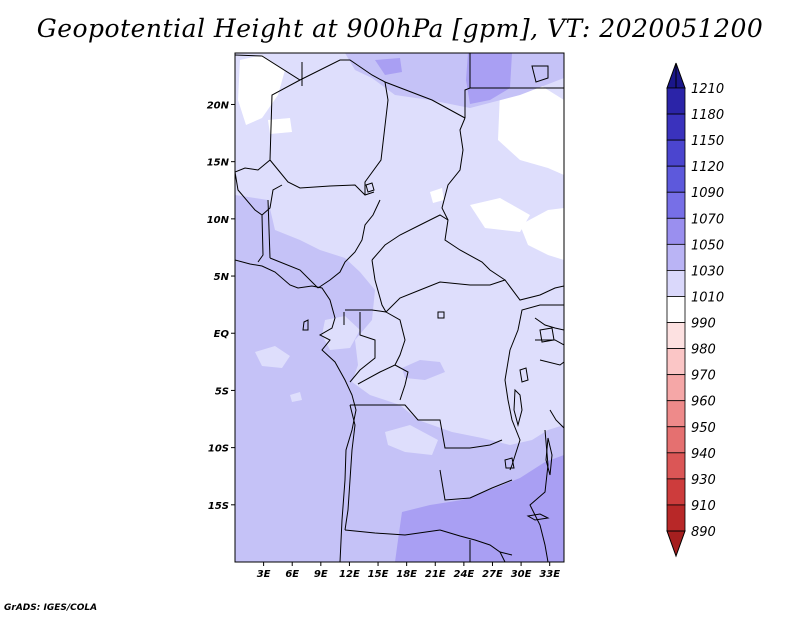 This screenshot has width=800, height=618. I want to click on lon-axis: 3E 6E 9E 12E 15E 18E 21E 24E 27E 30E 33E, so click(408, 571).